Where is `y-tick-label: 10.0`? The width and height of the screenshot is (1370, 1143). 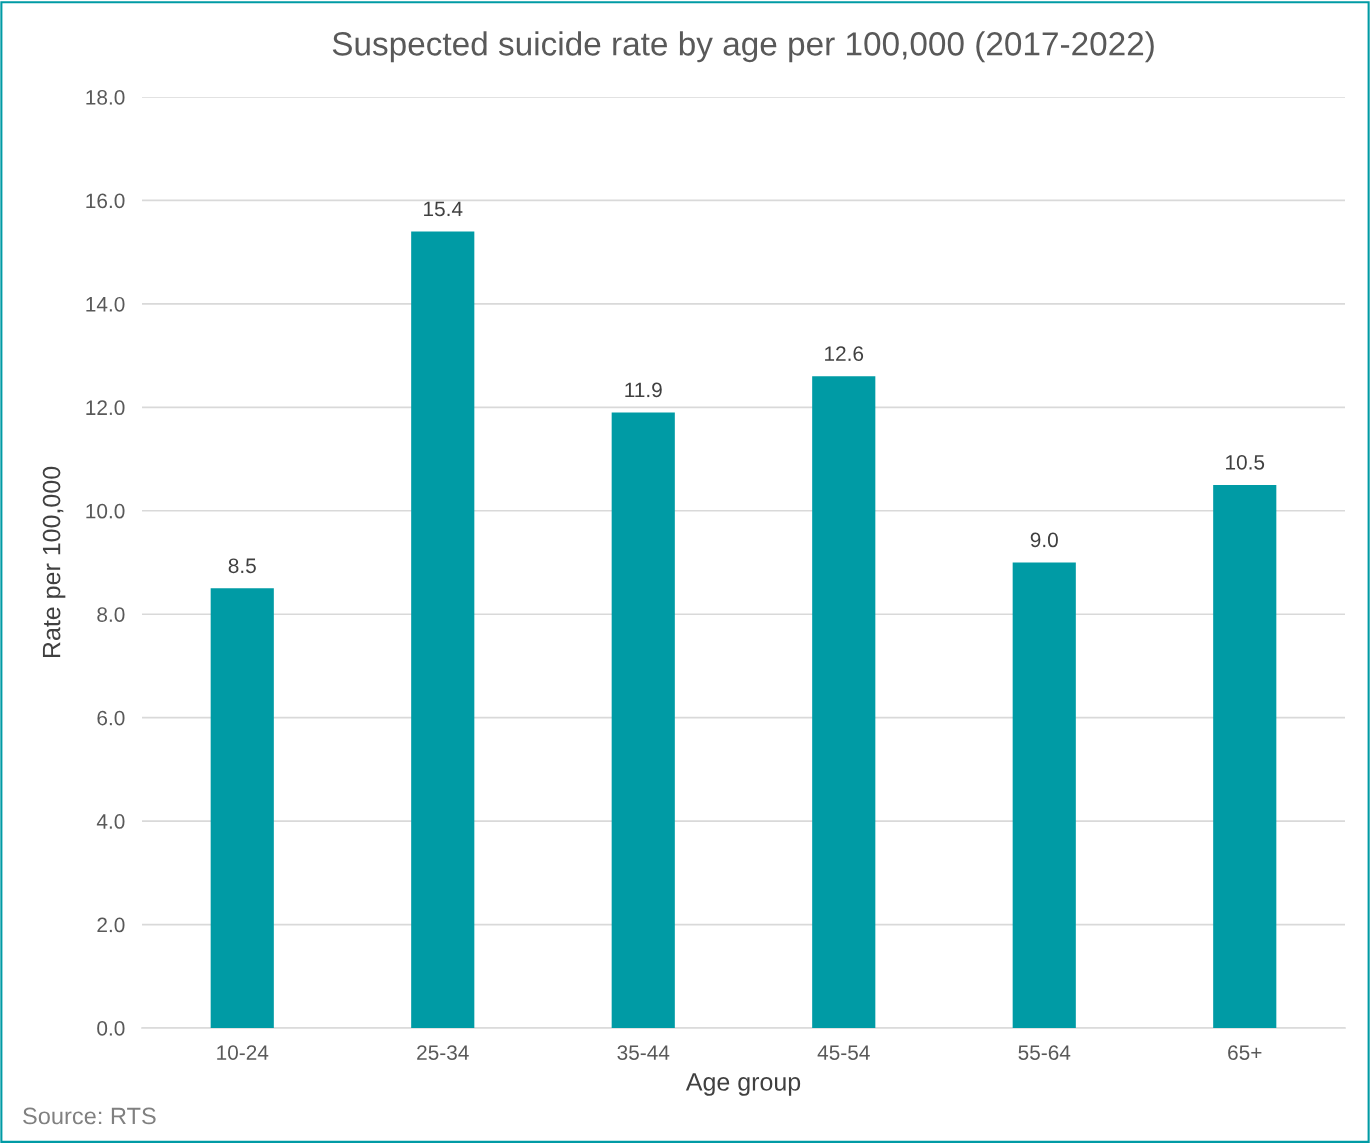
y-tick-label: 10.0 is located at coordinates (105, 511).